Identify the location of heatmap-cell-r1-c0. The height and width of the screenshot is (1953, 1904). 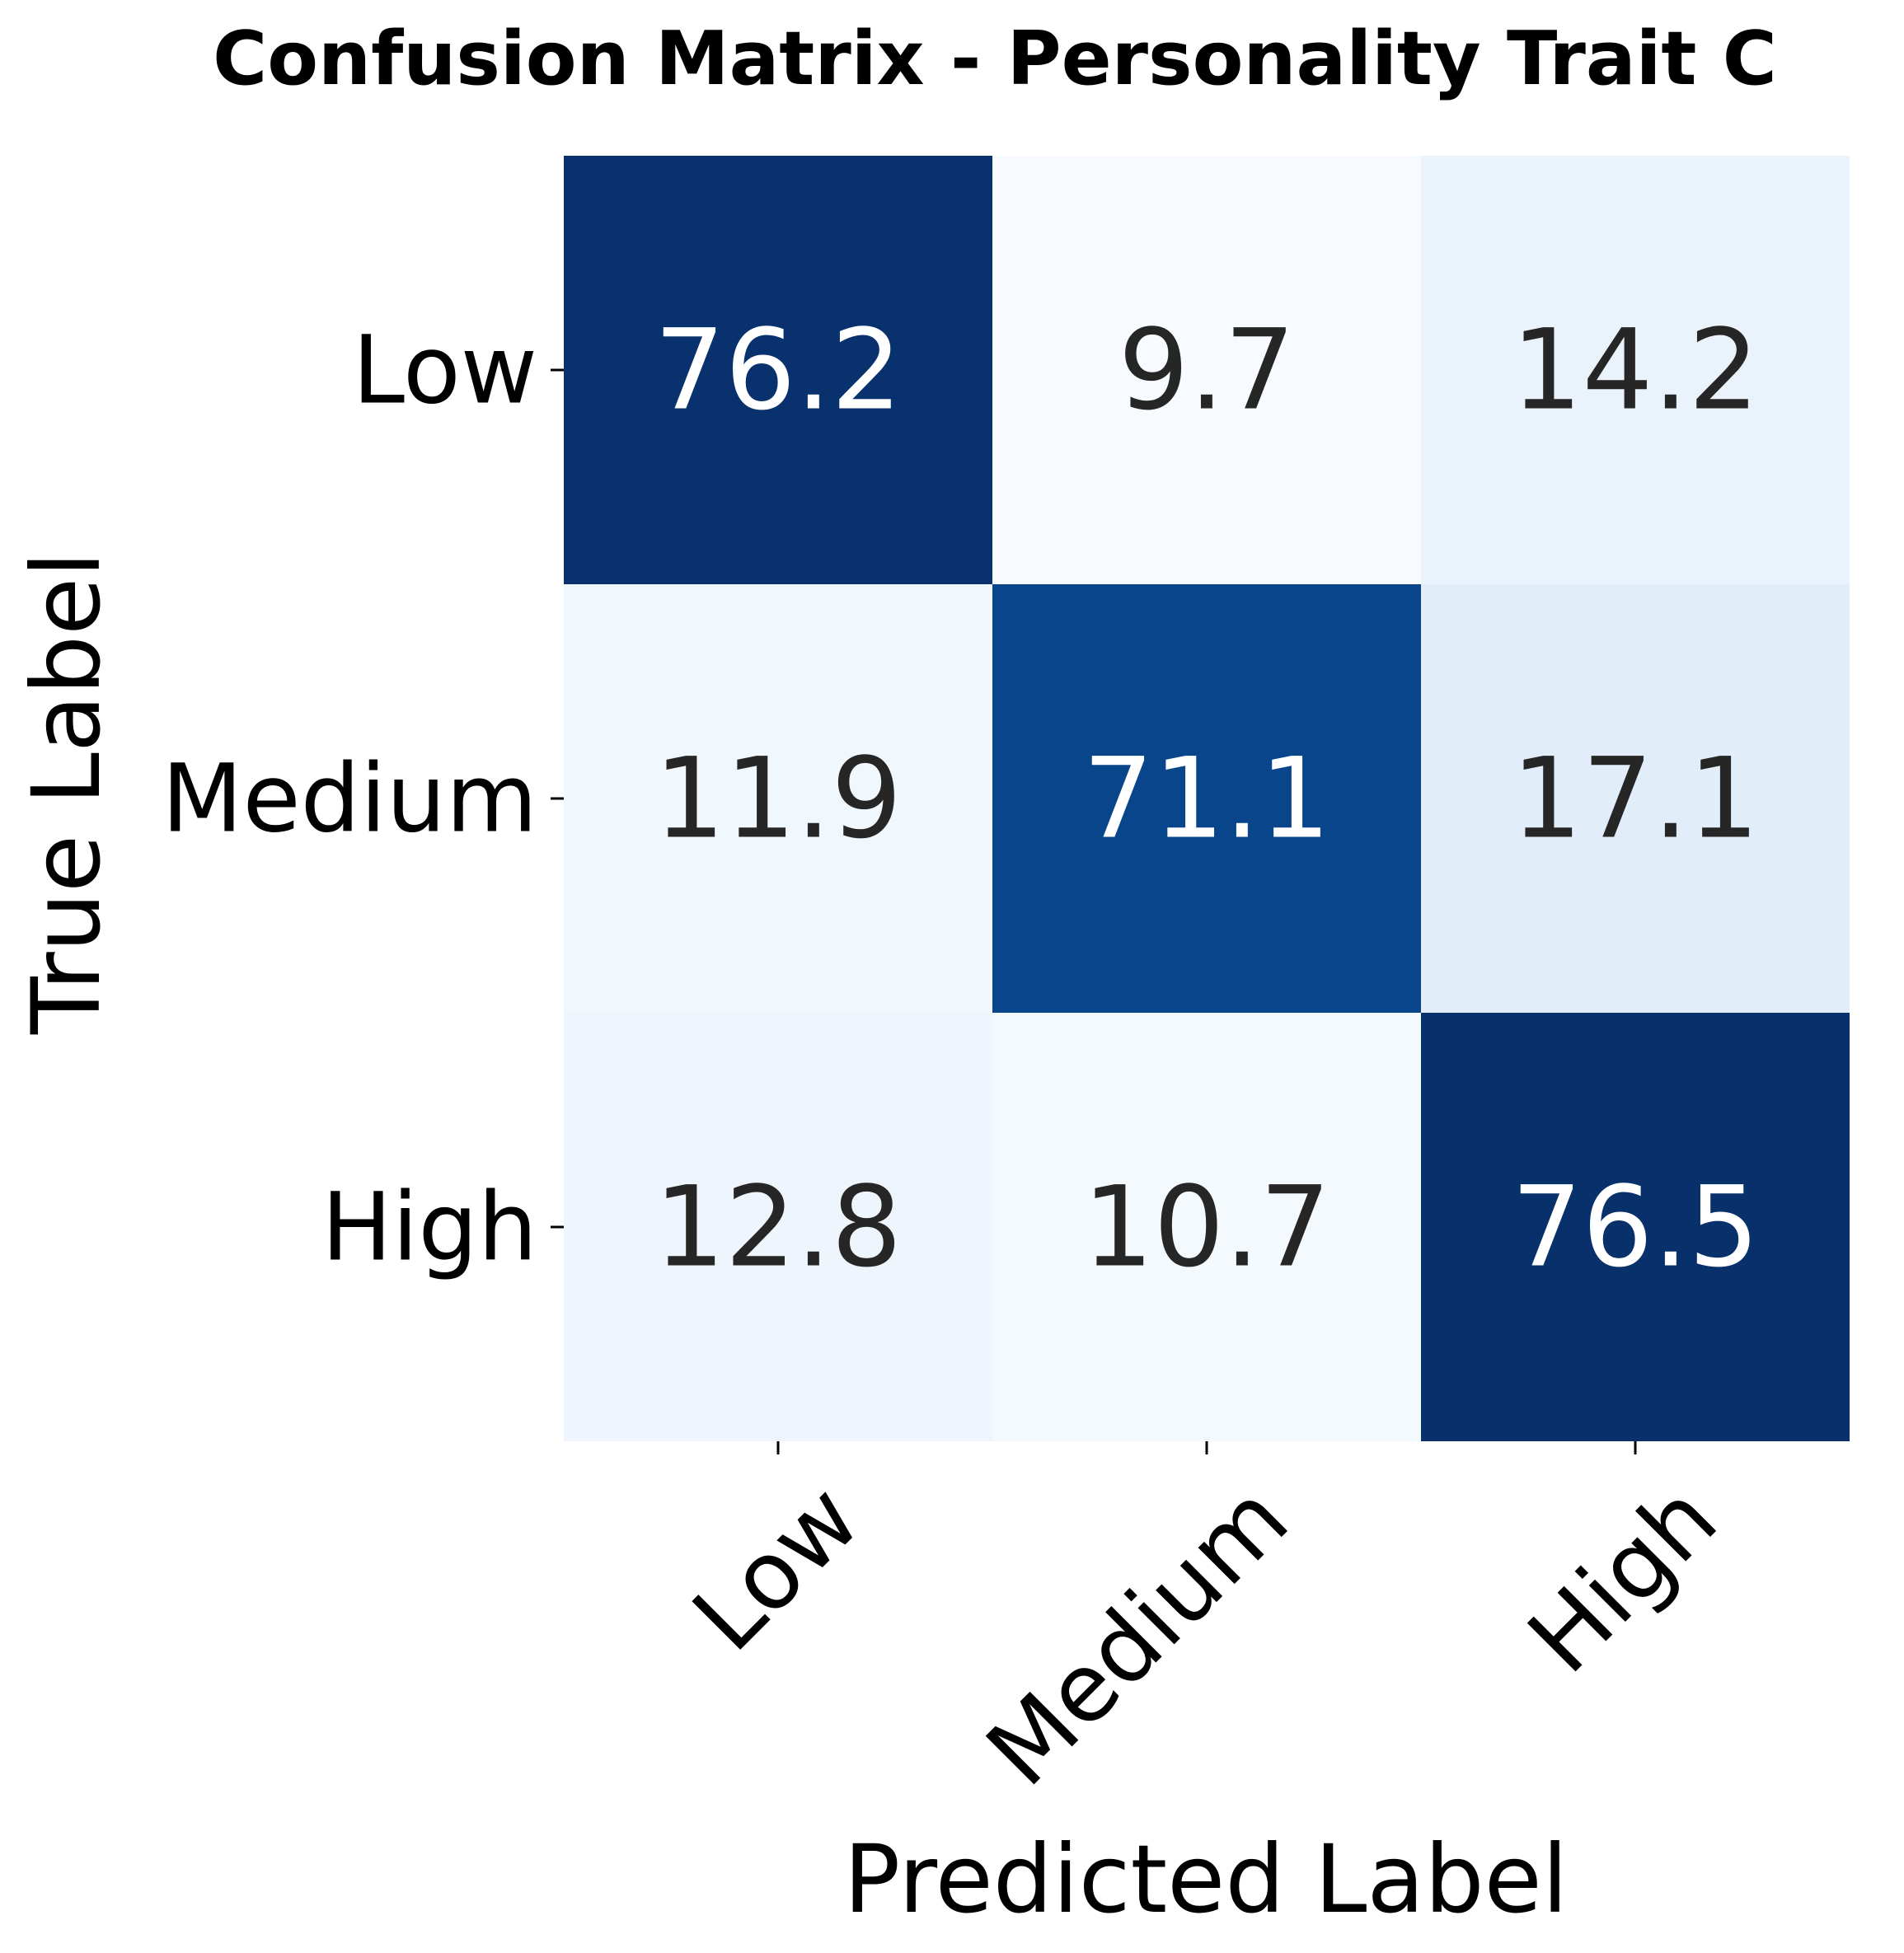
(778, 798).